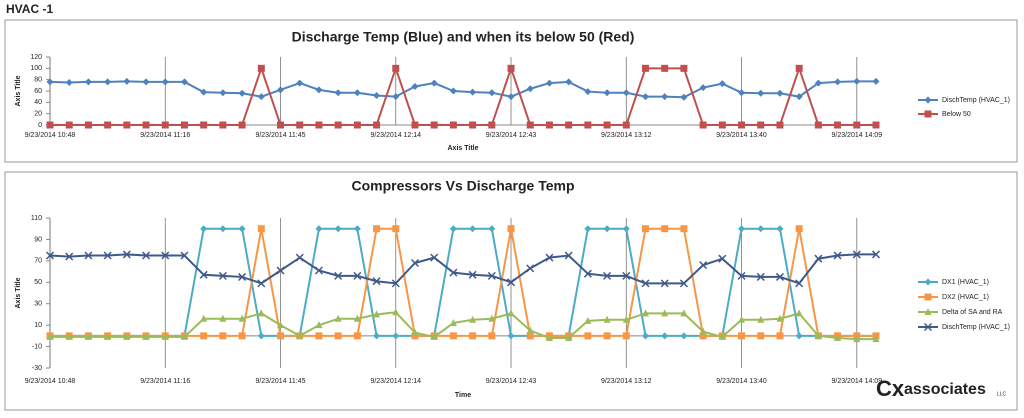 The width and height of the screenshot is (1024, 418). What do you see at coordinates (956, 114) in the screenshot?
I see `legend-label: Below 50` at bounding box center [956, 114].